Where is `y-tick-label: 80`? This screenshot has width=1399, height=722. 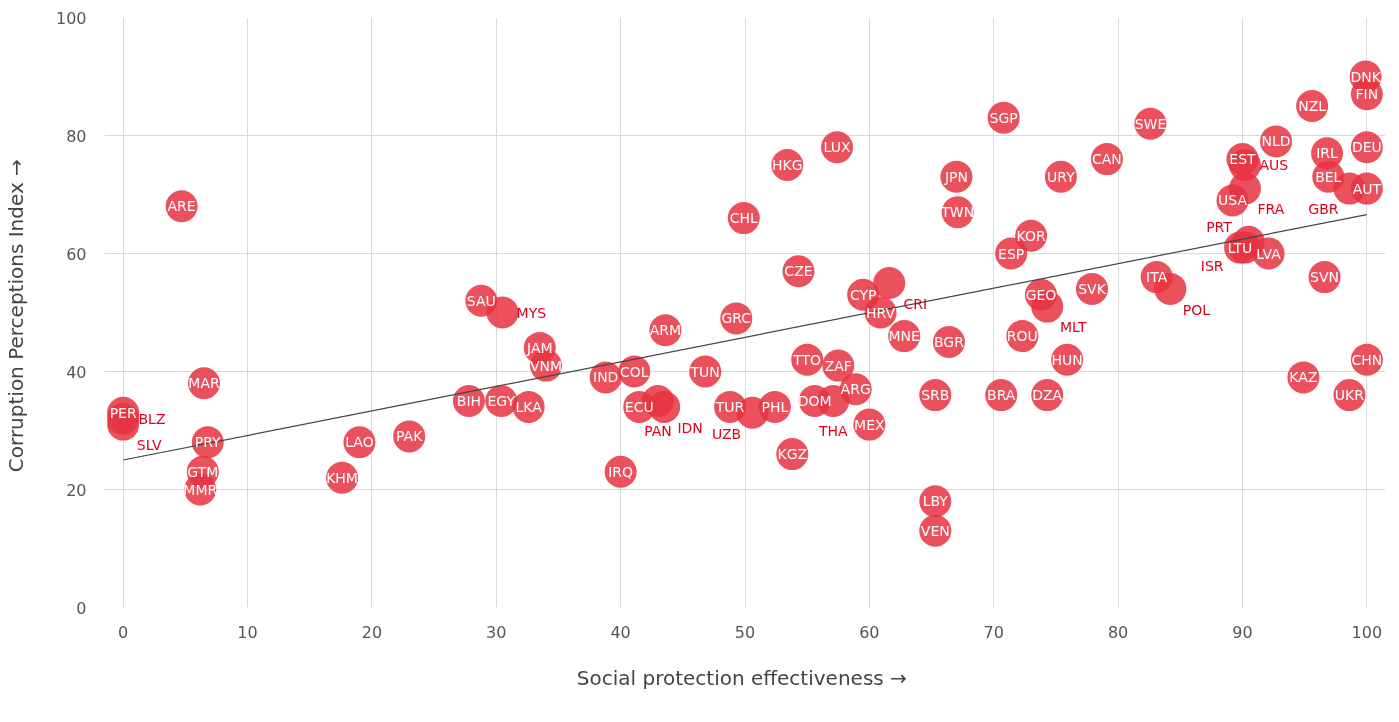
y-tick-label: 80 is located at coordinates (76, 136).